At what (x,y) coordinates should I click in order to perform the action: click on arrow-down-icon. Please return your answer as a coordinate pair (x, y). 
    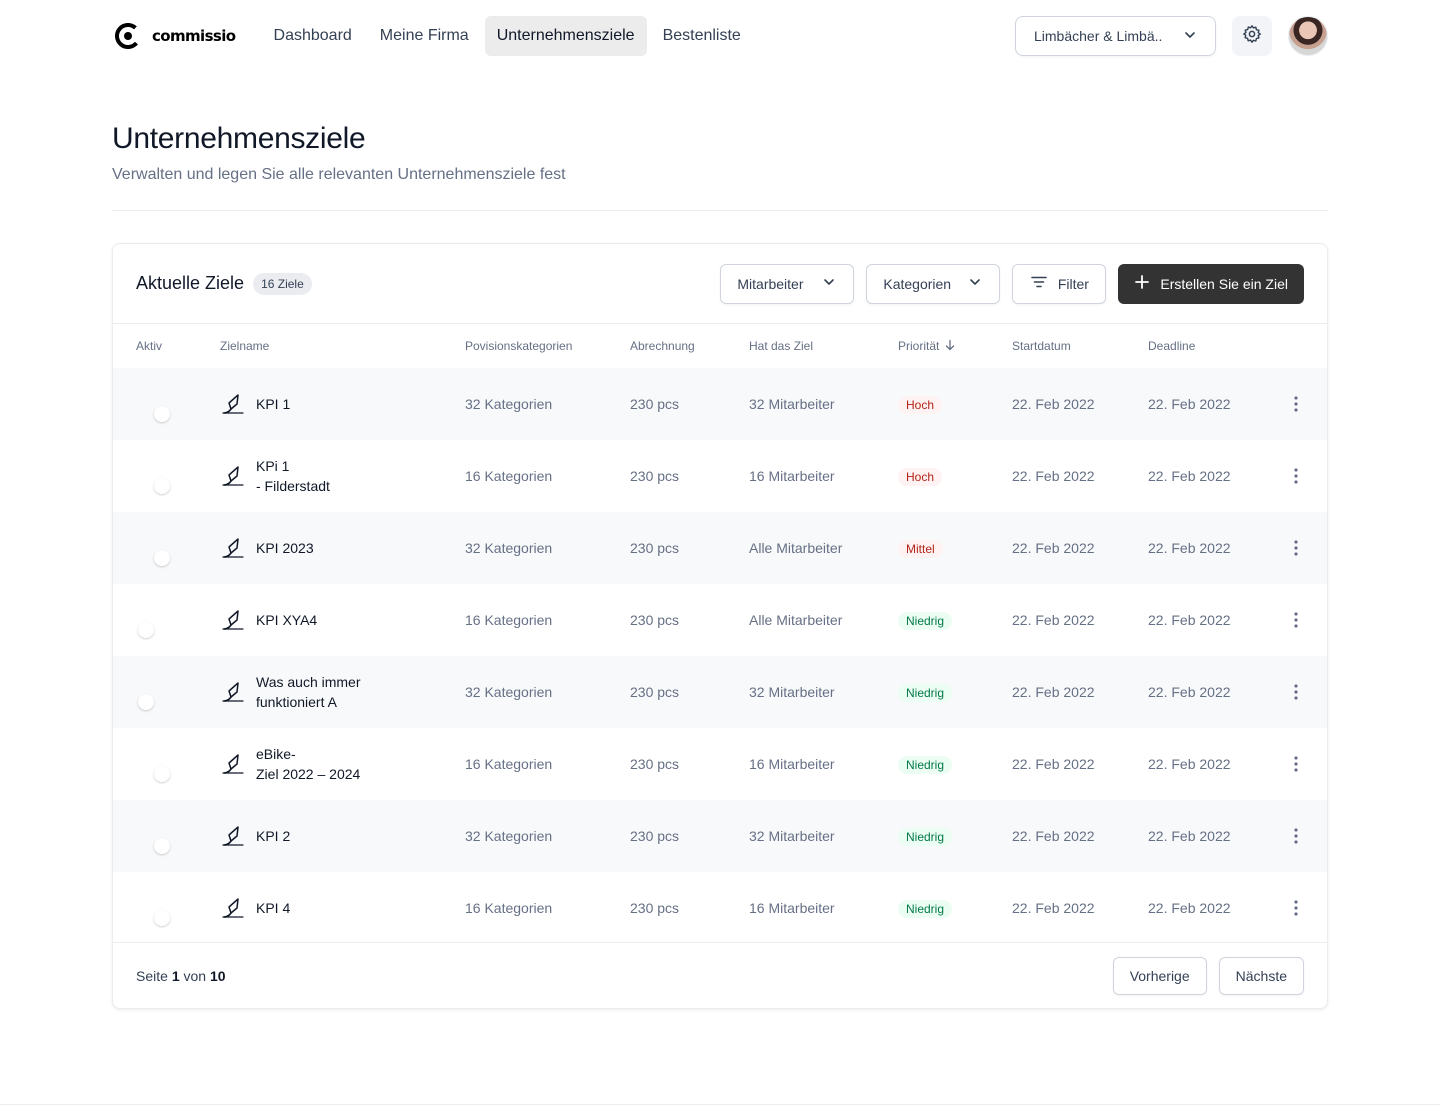
    Looking at the image, I should click on (950, 346).